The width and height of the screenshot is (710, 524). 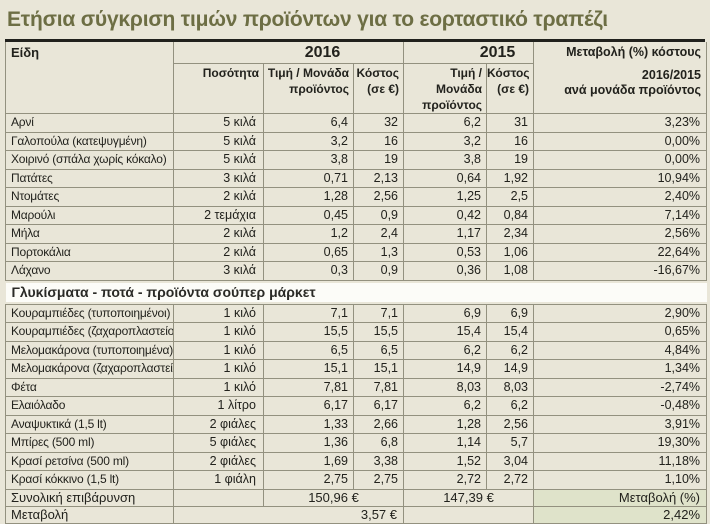 I want to click on change-pct-cell: 1,34%, so click(x=620, y=369).